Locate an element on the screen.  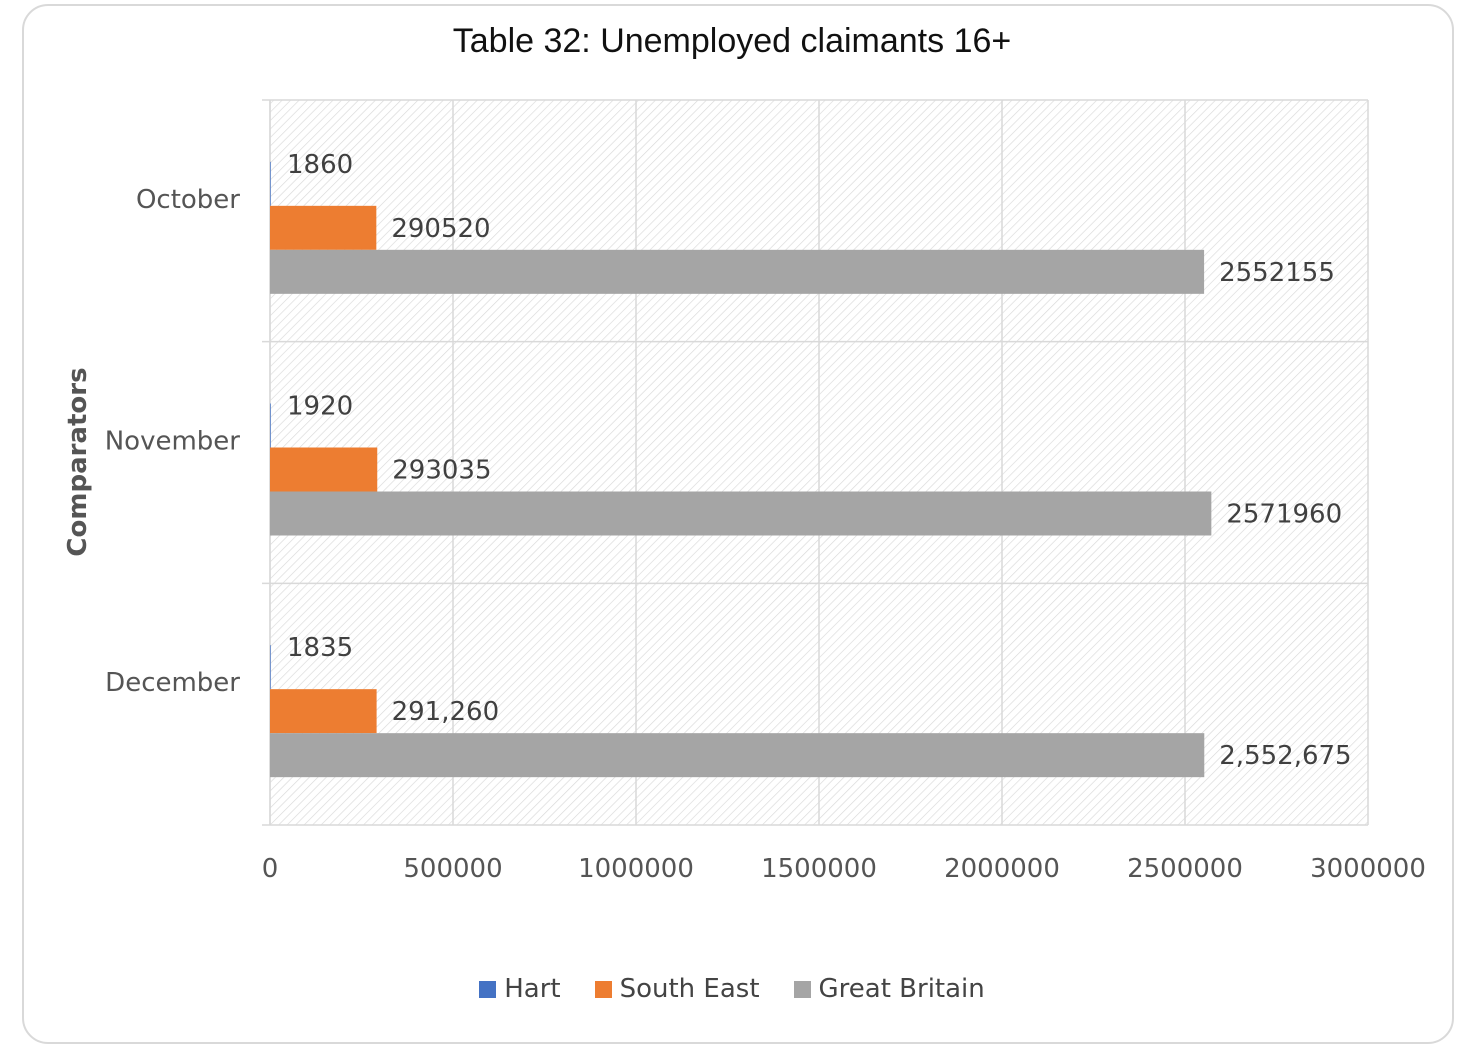
data-label: 1860 is located at coordinates (320, 165).